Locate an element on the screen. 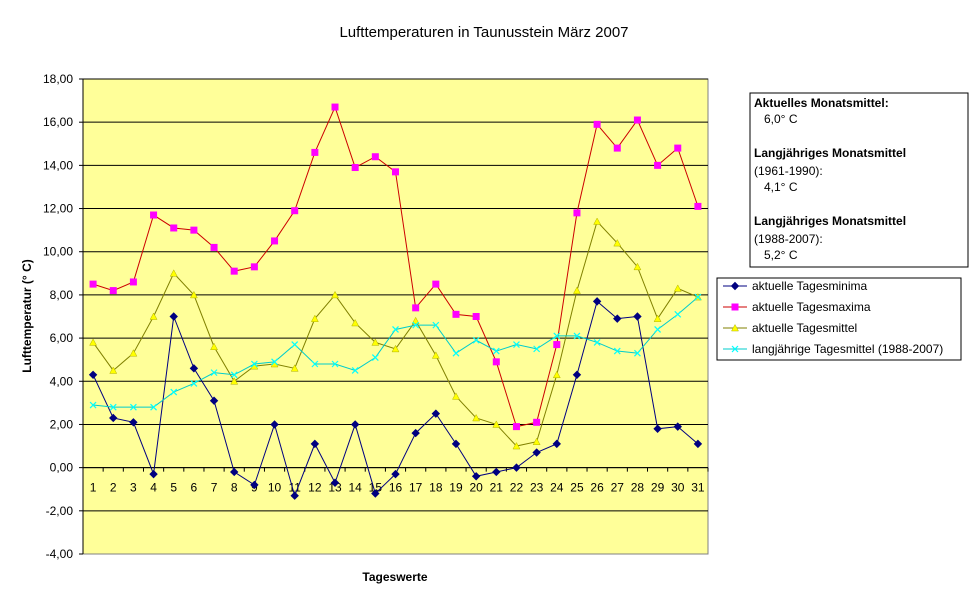 The image size is (970, 604). x-tick-label: 6 is located at coordinates (194, 488).